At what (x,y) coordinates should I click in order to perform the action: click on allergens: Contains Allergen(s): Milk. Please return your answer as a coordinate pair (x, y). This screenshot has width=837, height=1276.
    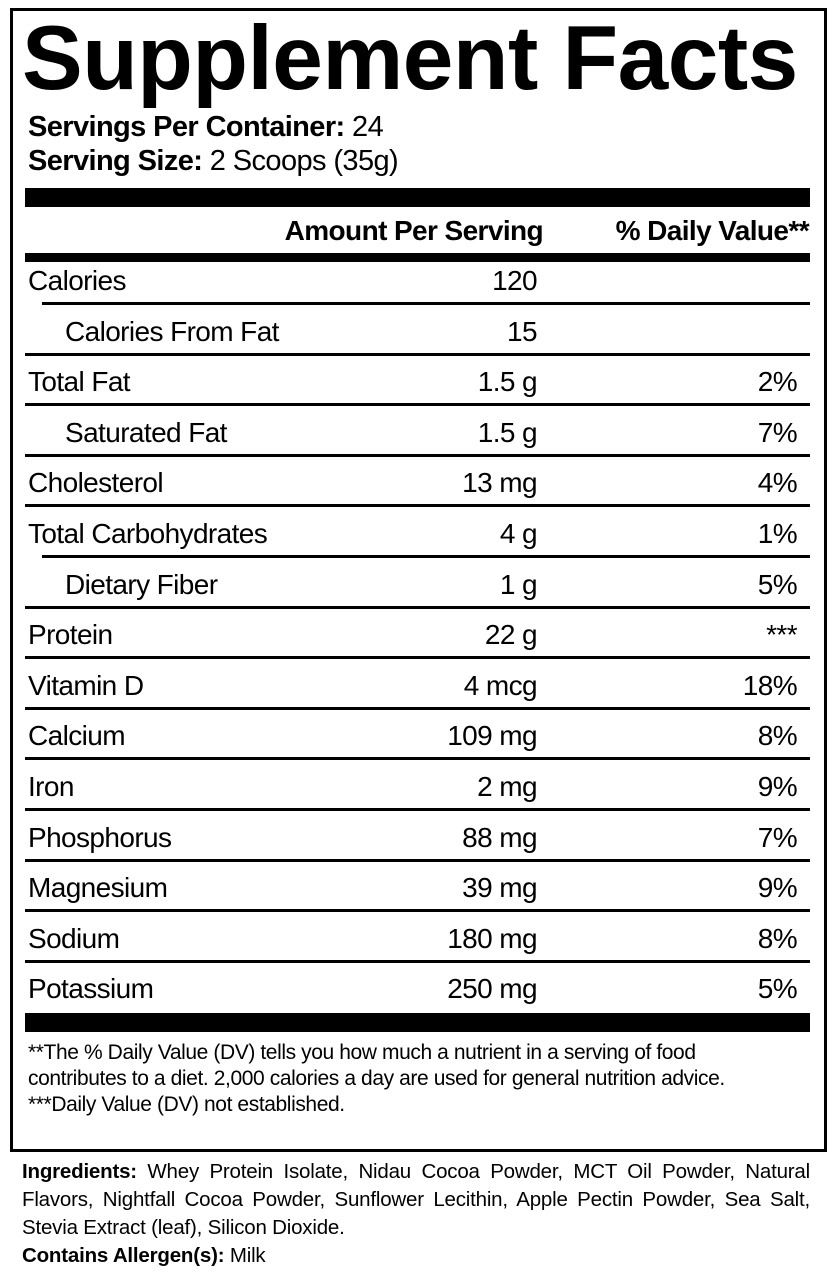
    Looking at the image, I should click on (416, 1256).